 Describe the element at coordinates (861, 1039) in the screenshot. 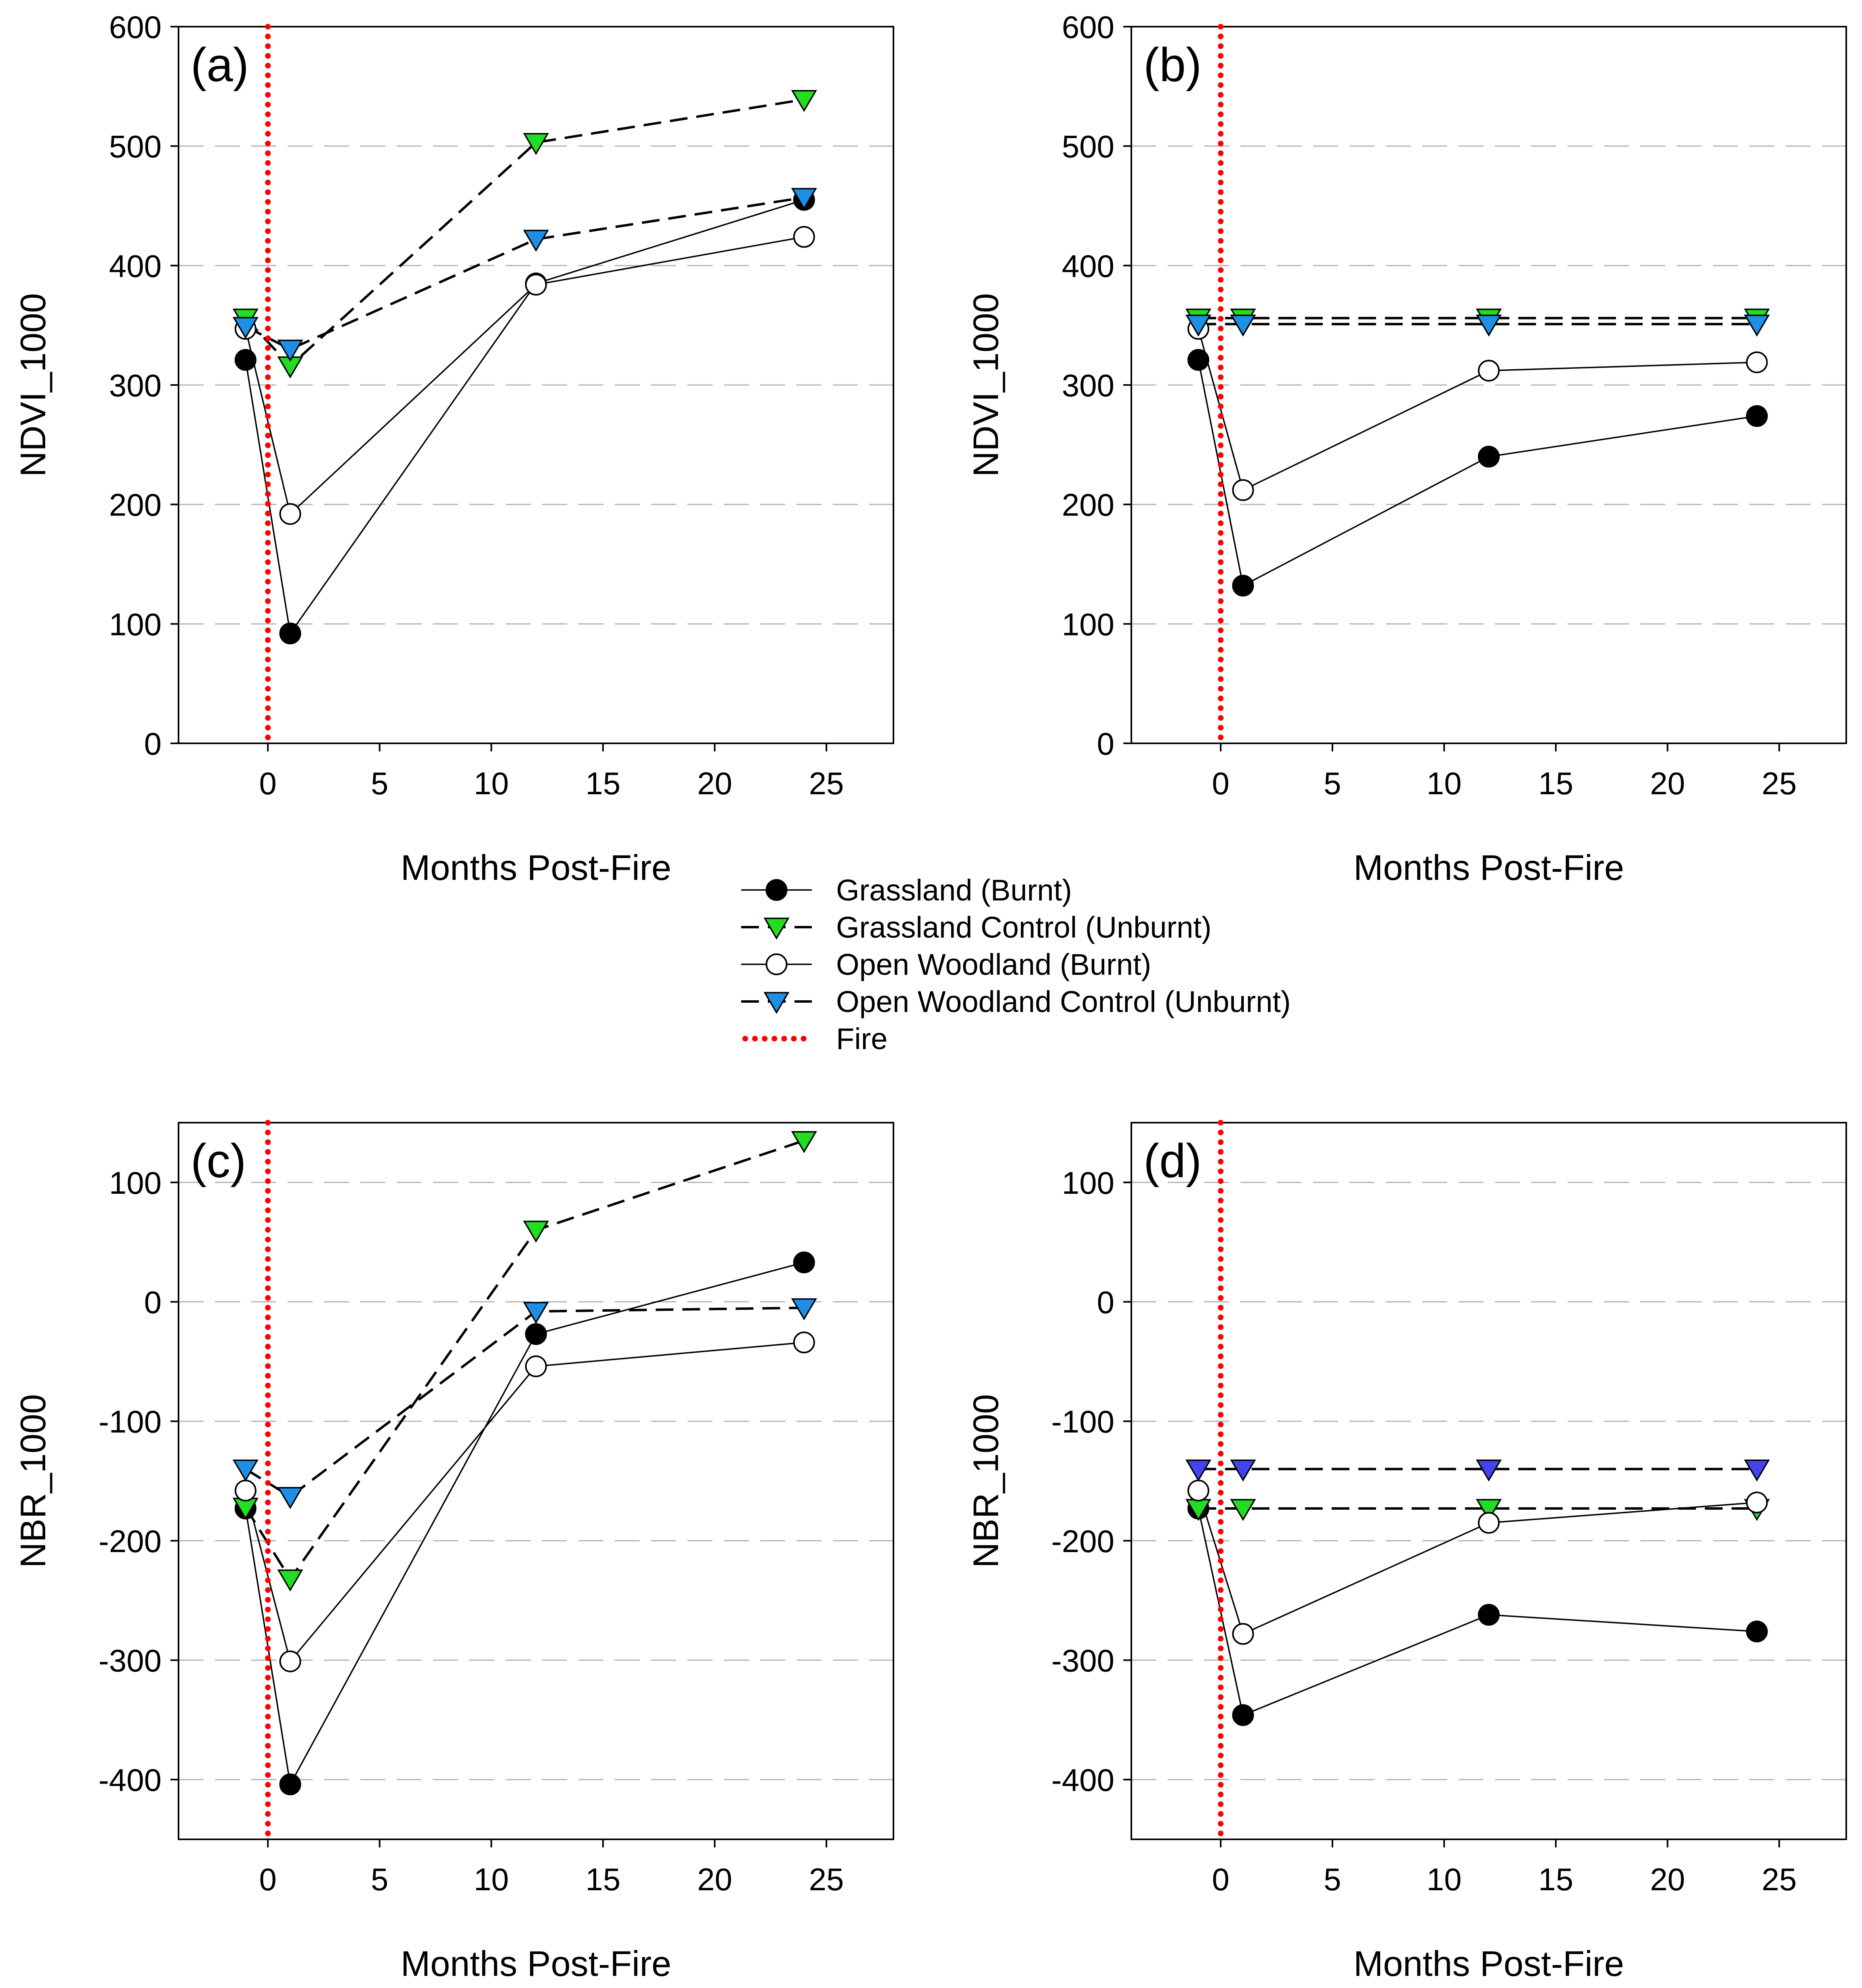

I see `legend-label: Fire` at that location.